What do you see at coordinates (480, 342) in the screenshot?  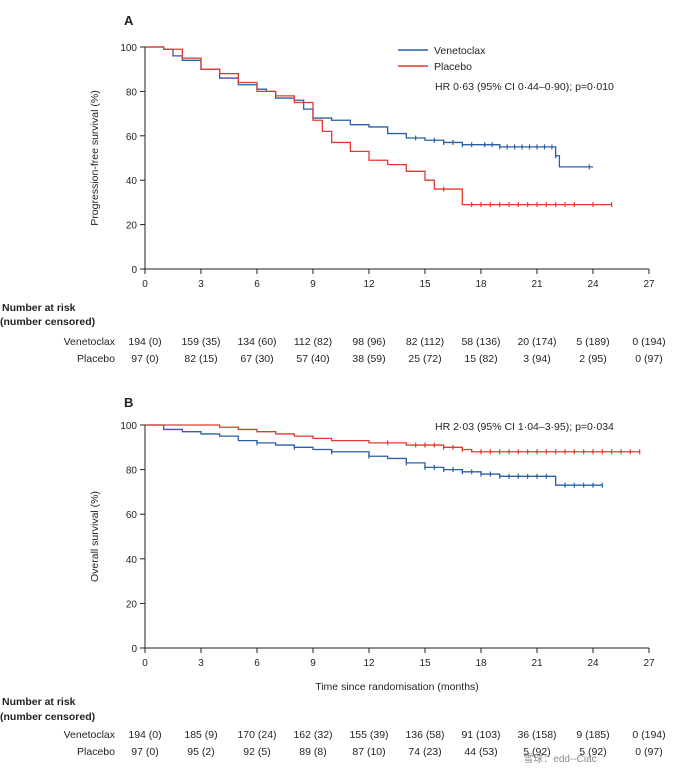 I see `risk-cell: 58 (136)` at bounding box center [480, 342].